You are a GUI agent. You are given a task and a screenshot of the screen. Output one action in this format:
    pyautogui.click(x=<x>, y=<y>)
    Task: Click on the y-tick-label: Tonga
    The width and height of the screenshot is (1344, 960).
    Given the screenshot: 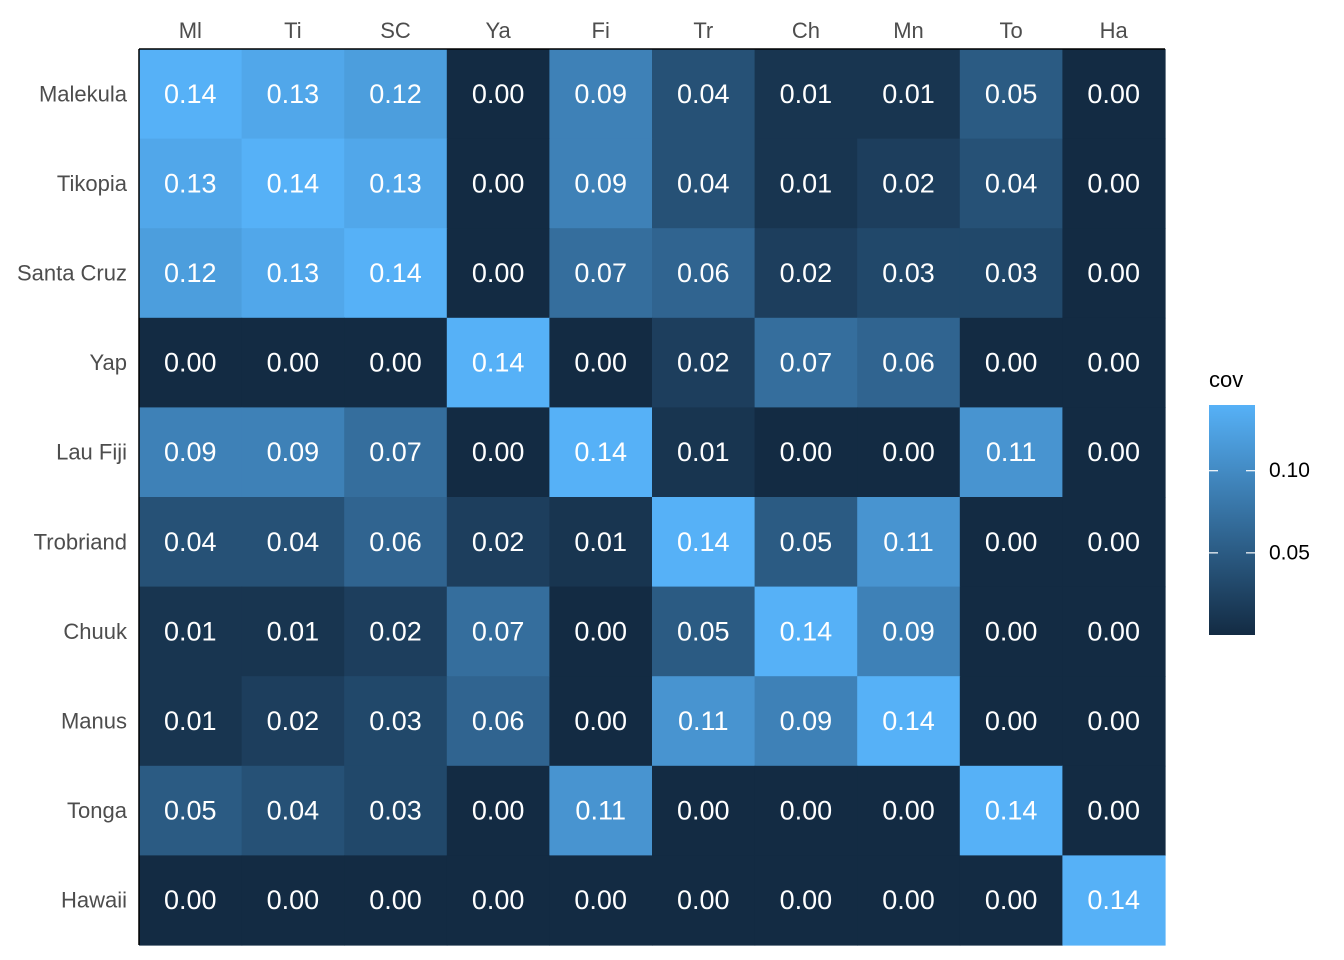 What is the action you would take?
    pyautogui.click(x=97, y=810)
    